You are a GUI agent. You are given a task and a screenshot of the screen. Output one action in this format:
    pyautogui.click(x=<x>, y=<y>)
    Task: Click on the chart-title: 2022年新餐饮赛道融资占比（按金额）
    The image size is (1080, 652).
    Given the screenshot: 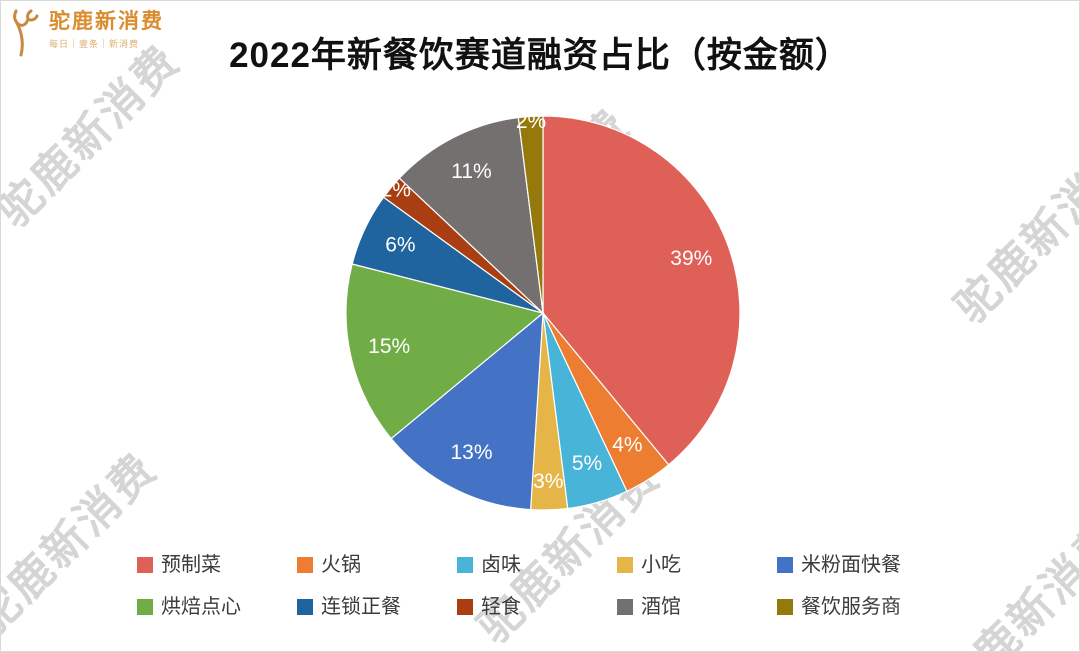 What is the action you would take?
    pyautogui.click(x=540, y=55)
    